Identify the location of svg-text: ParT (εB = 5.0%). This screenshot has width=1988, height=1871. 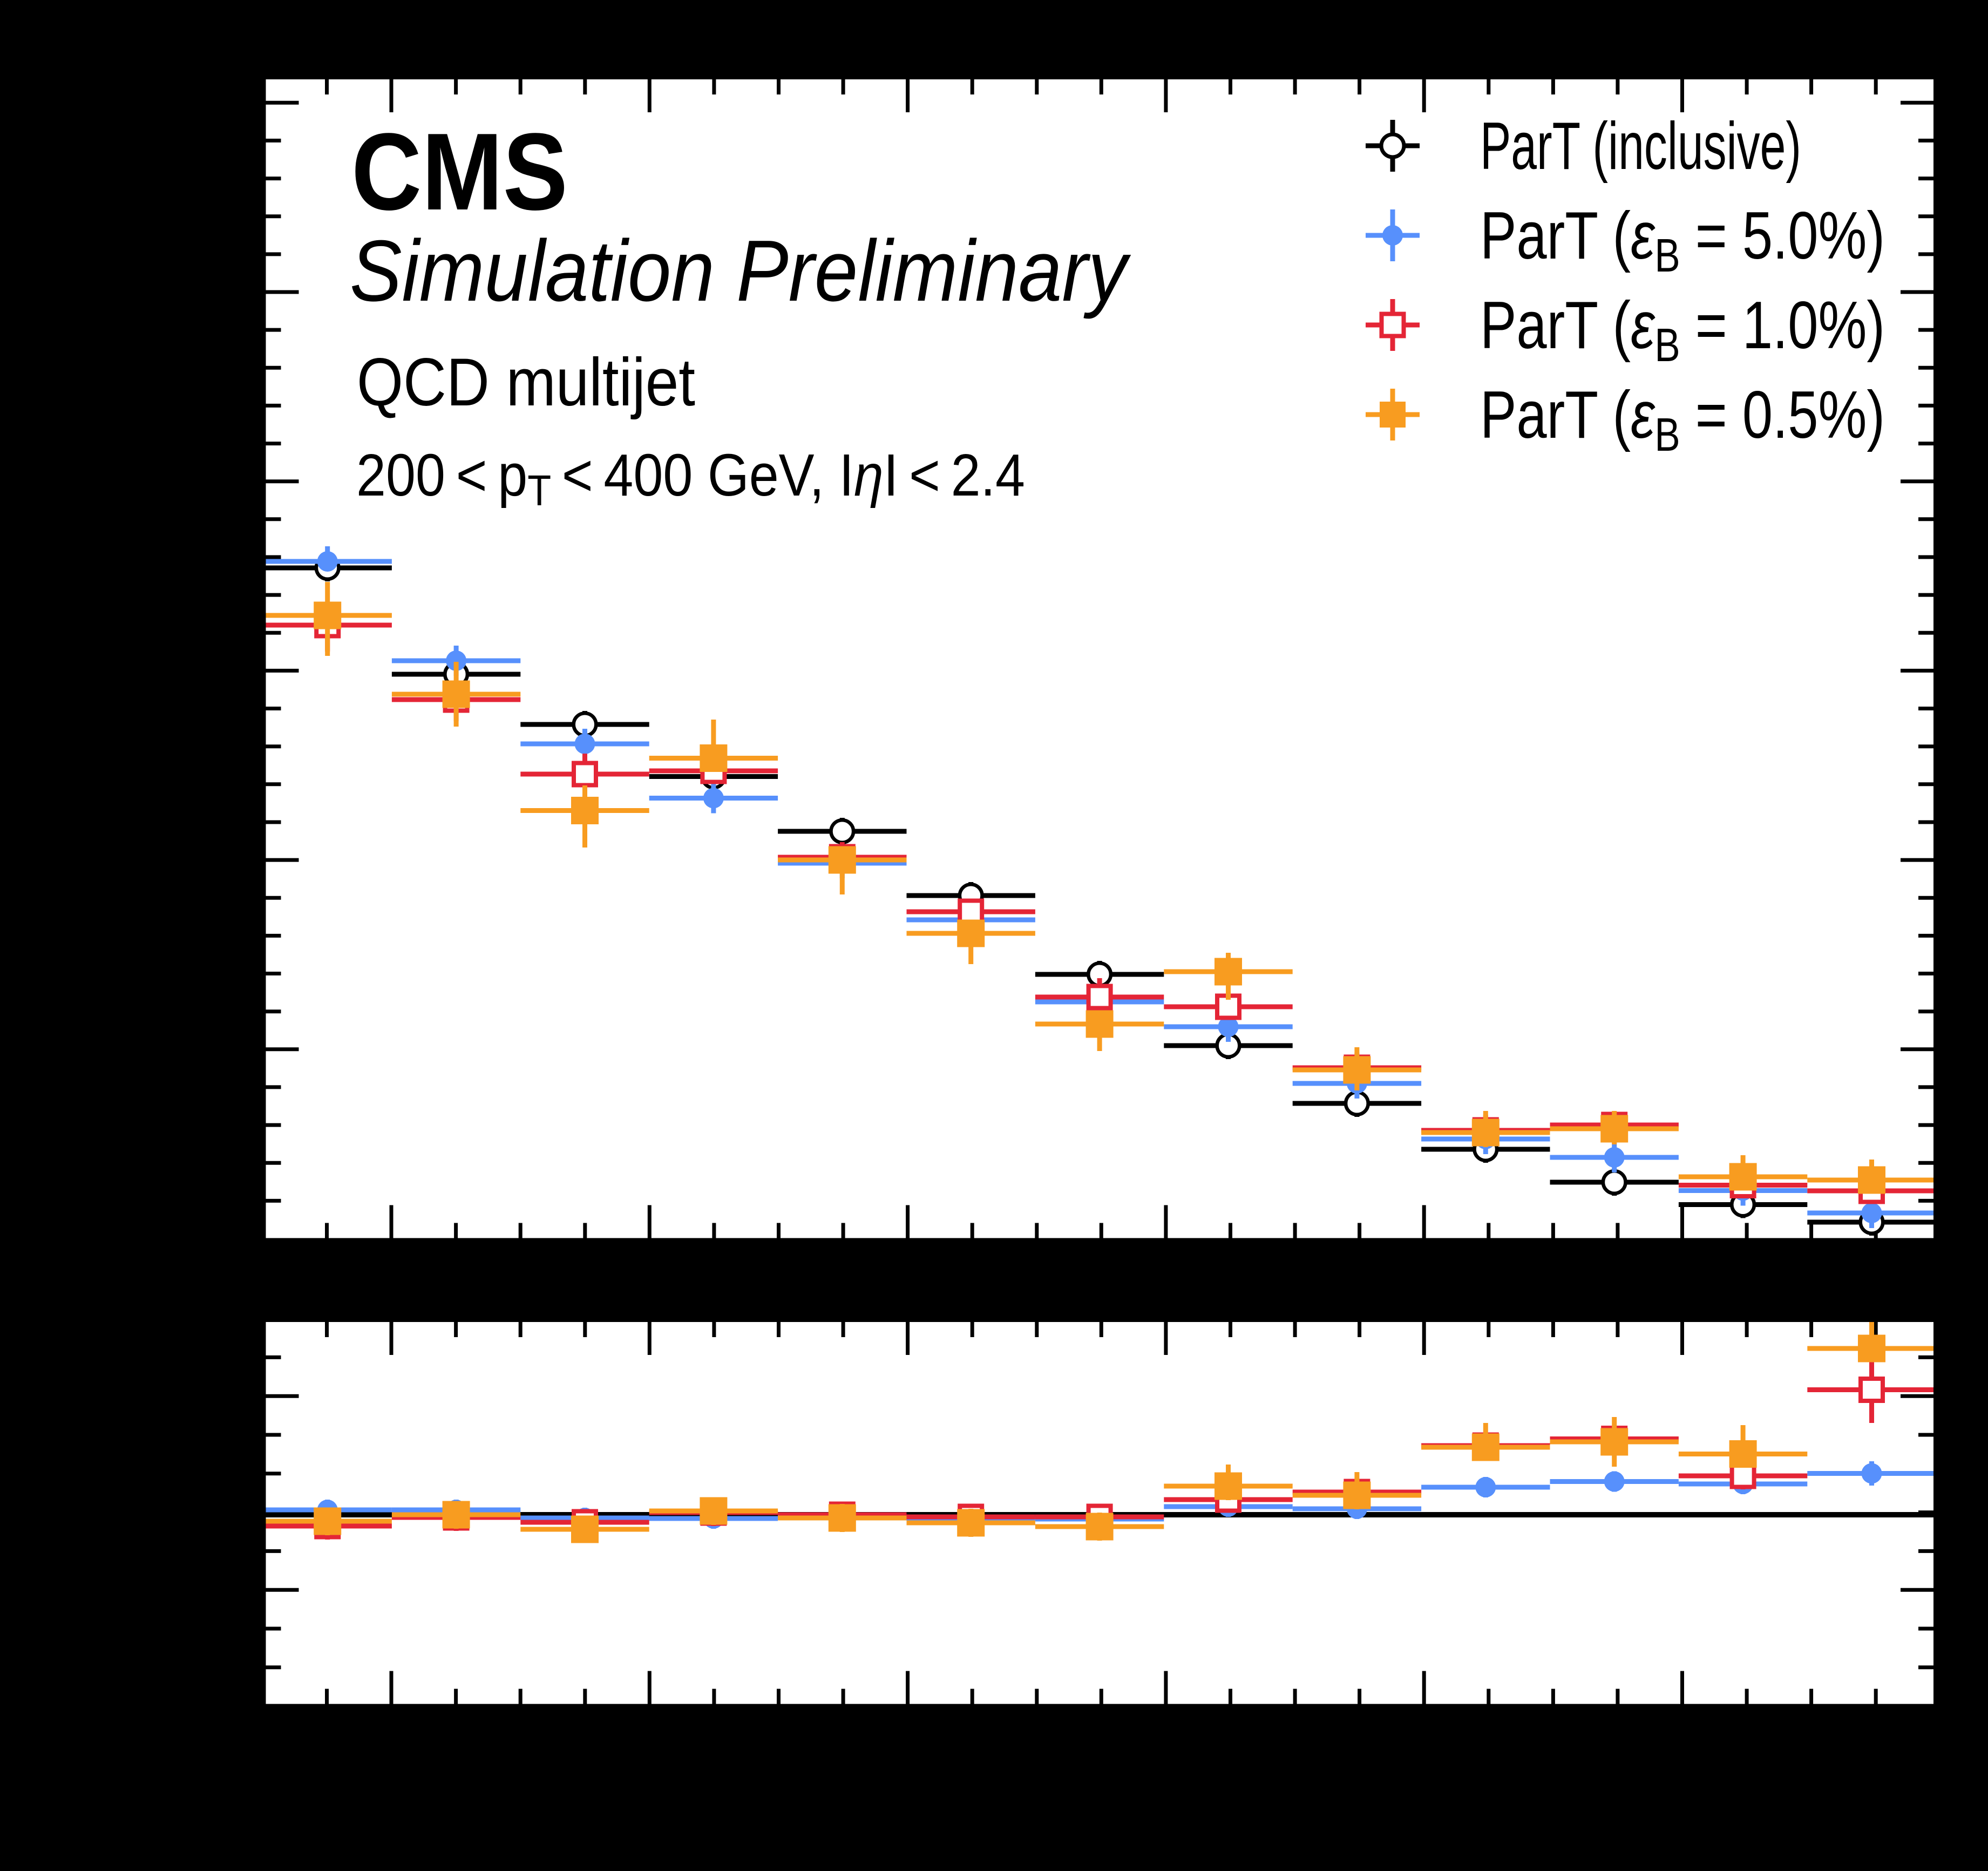
(1682, 240).